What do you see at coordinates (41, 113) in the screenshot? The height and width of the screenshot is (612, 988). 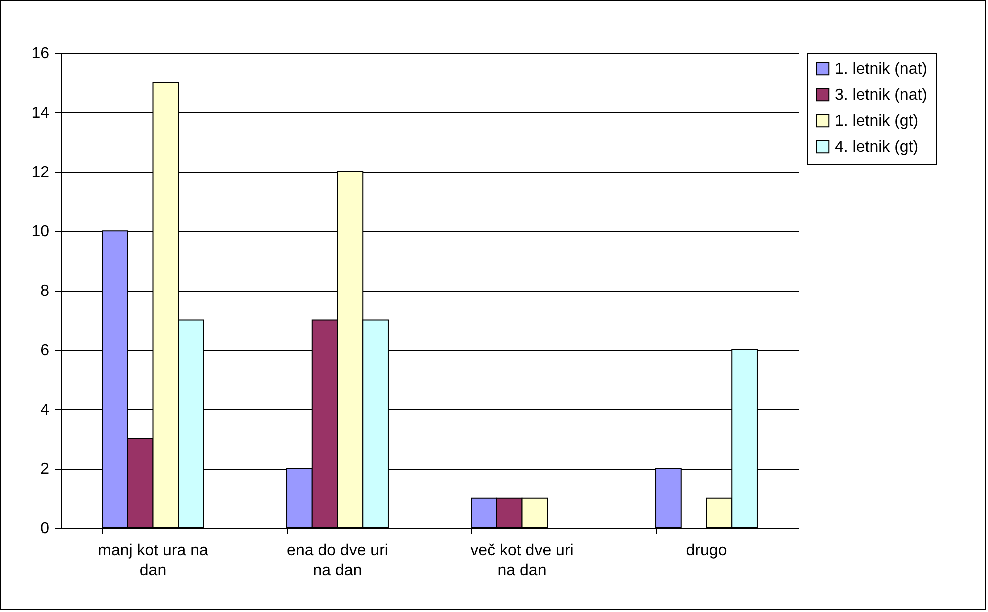 I see `y-tick-label: 14` at bounding box center [41, 113].